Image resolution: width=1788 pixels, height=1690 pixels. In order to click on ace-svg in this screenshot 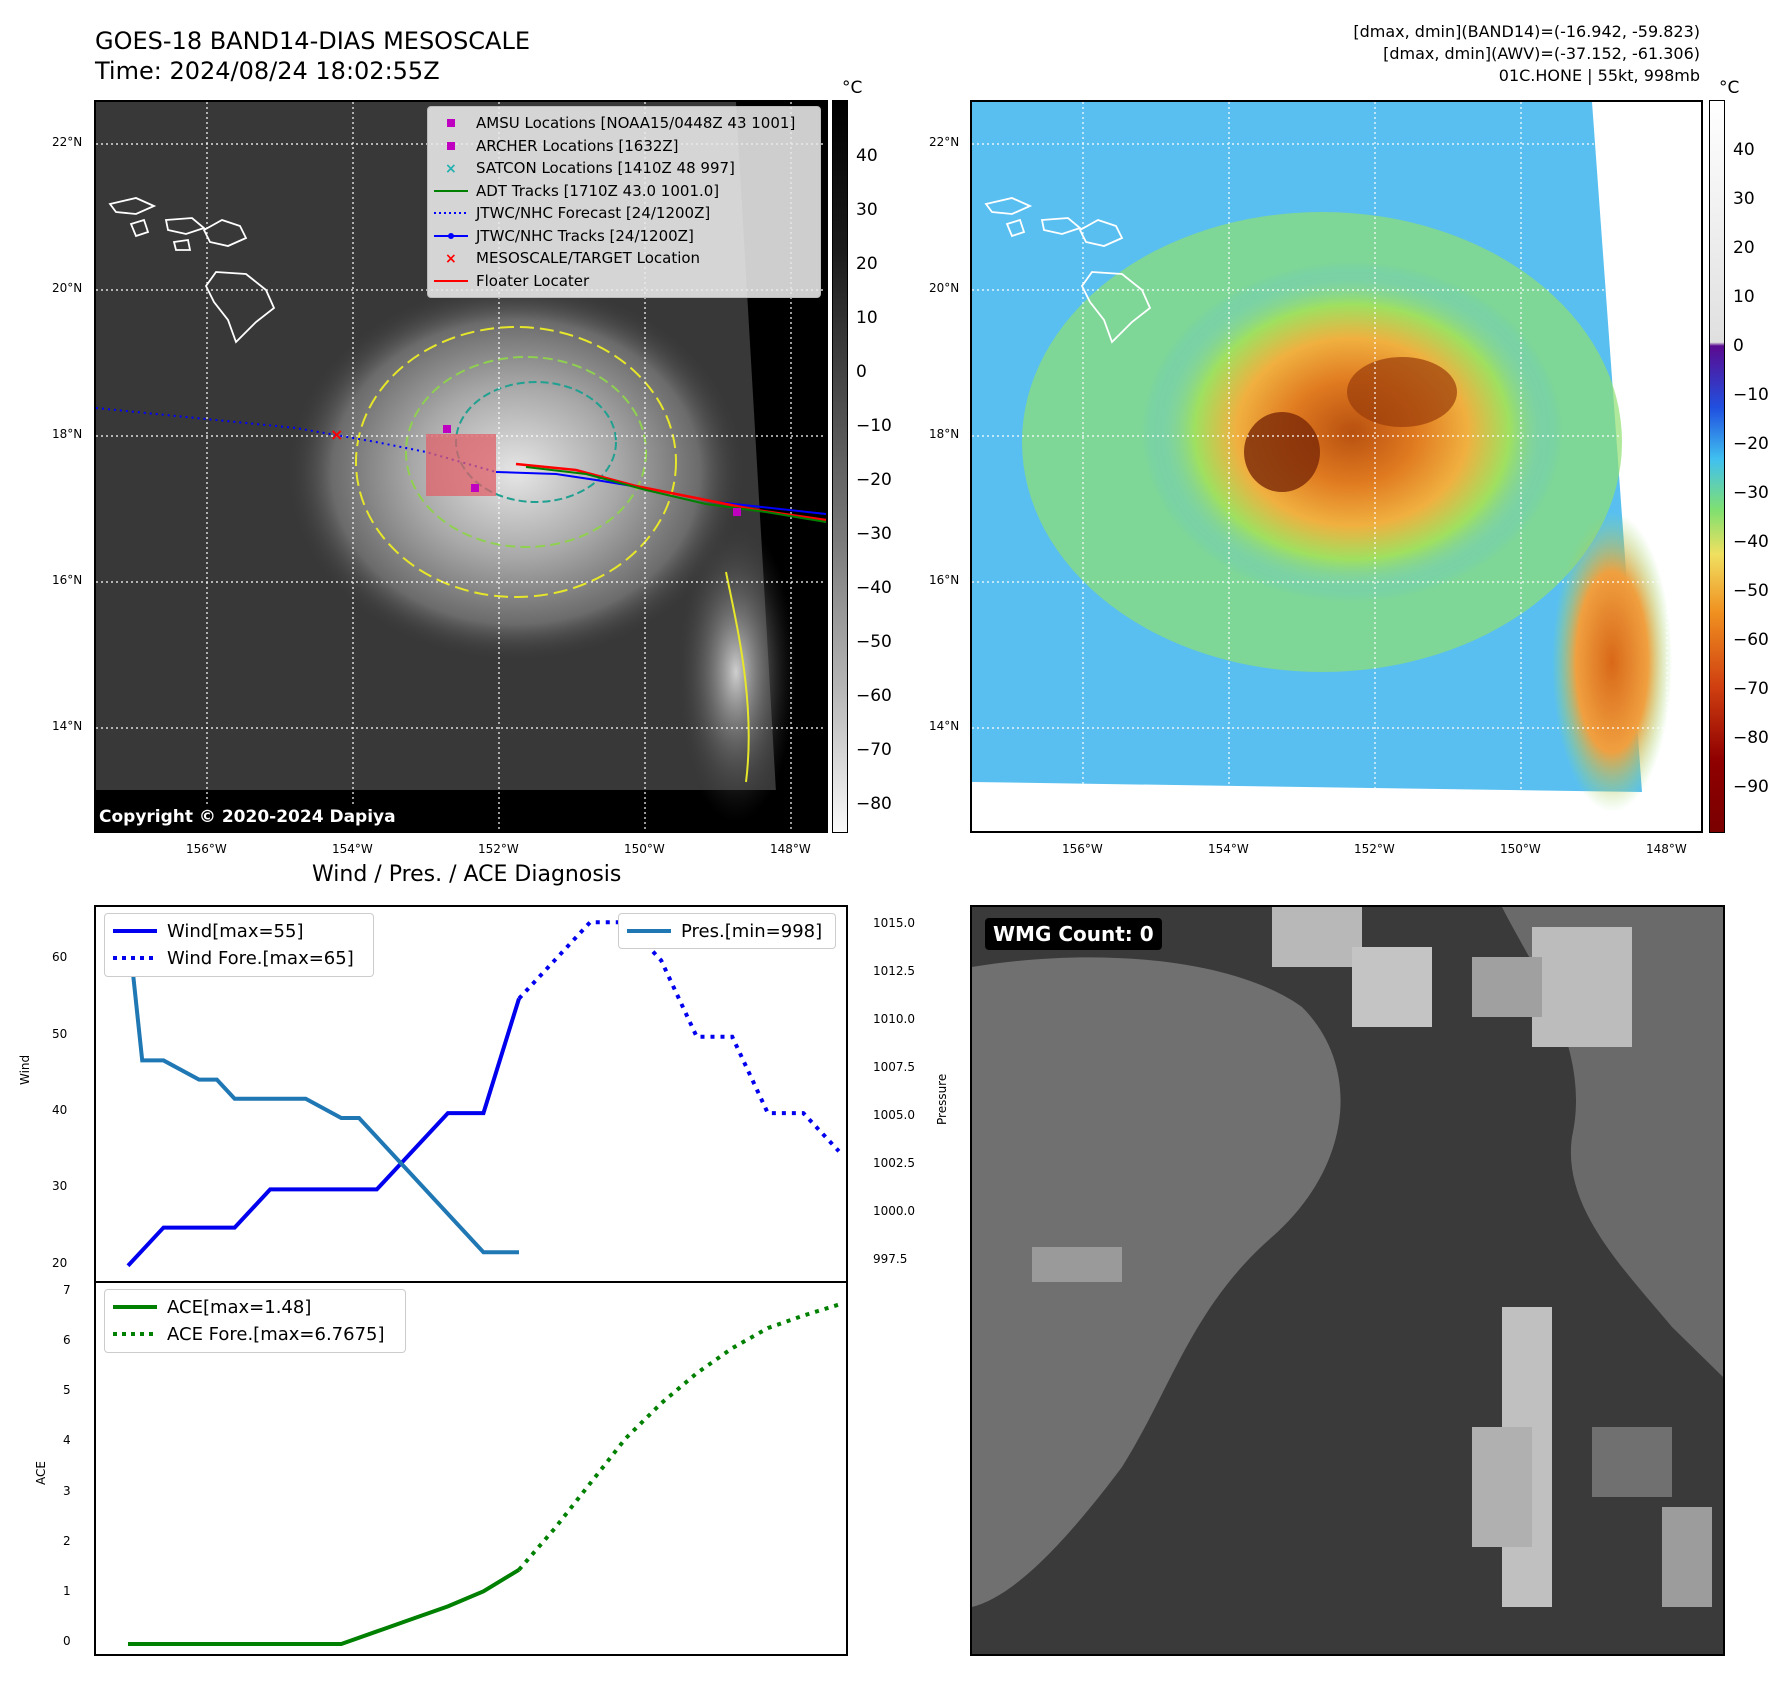, I will do `click(483, 1474)`.